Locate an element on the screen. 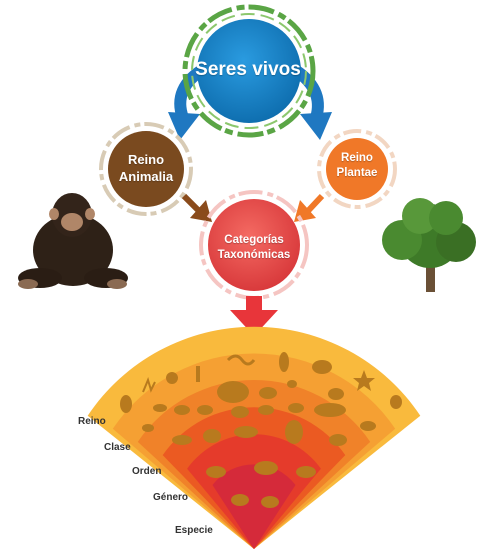  penguin-icon is located at coordinates (284, 362).